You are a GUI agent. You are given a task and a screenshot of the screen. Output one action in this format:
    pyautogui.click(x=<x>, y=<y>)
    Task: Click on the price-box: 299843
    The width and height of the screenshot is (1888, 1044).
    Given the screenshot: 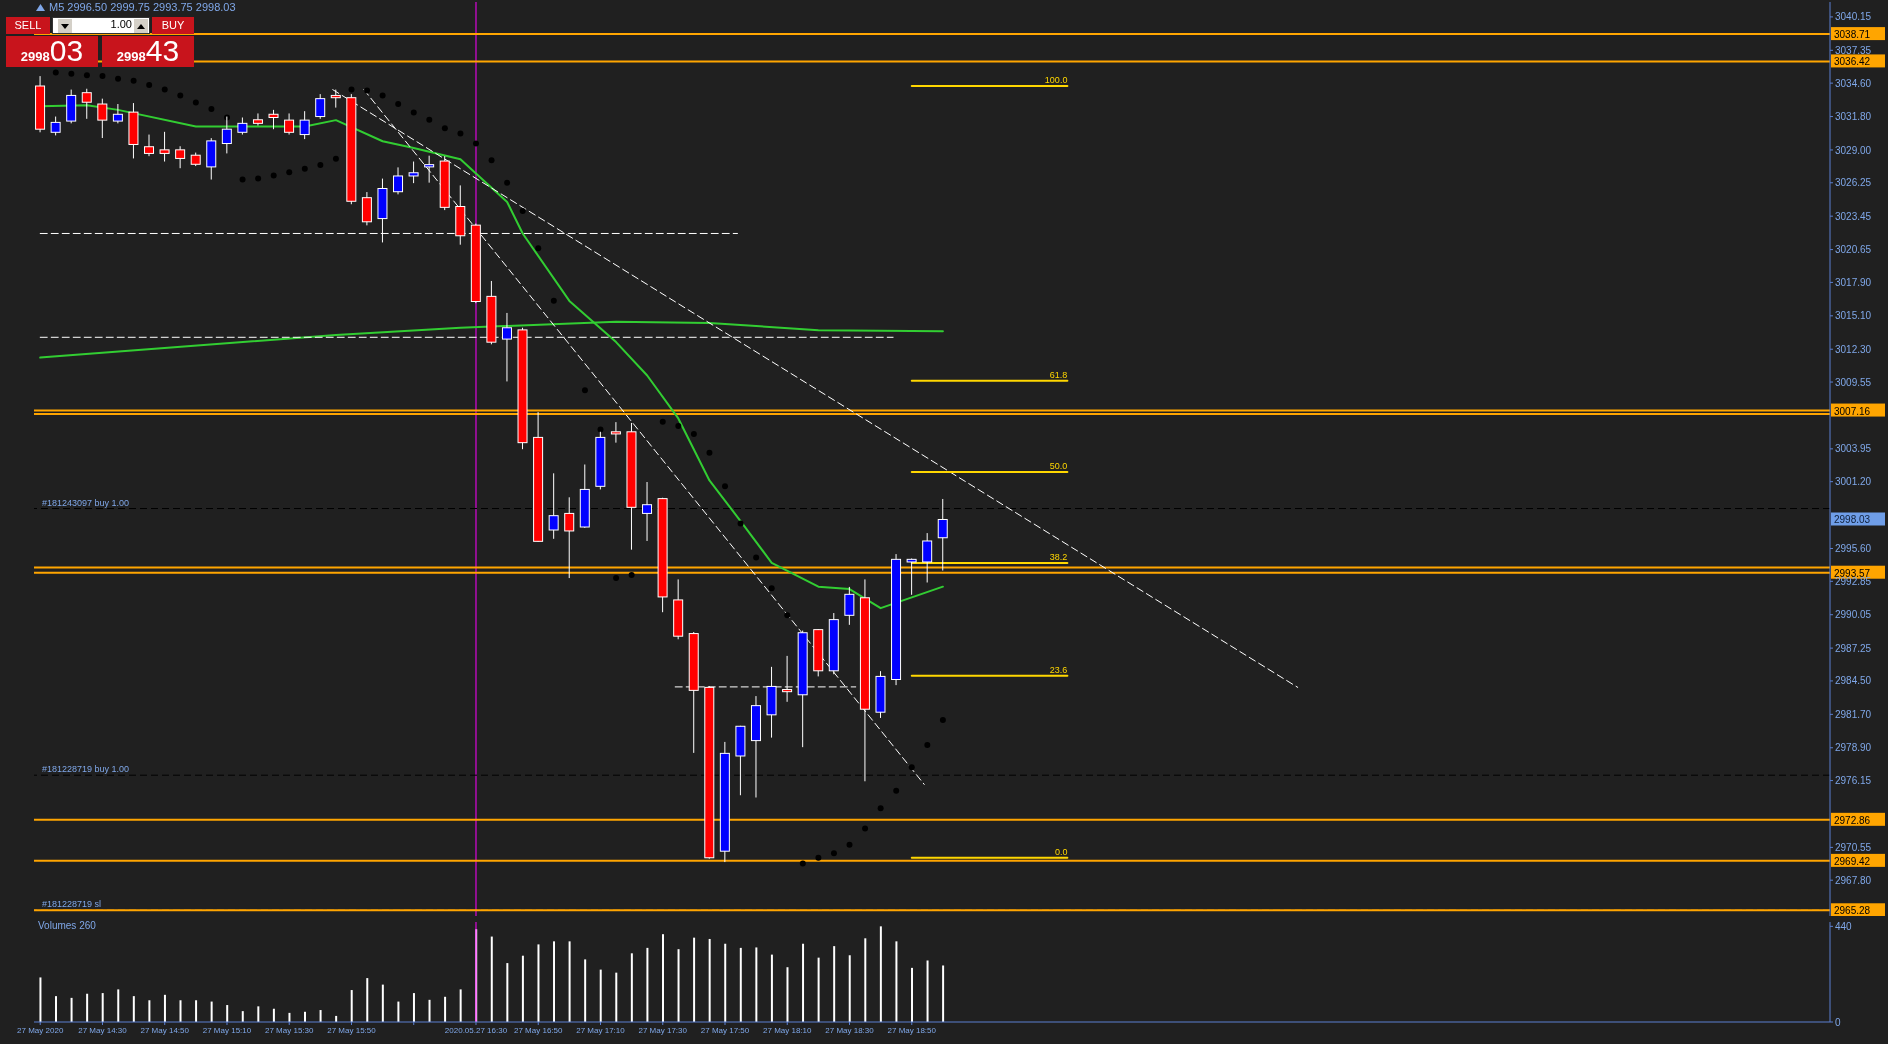 What is the action you would take?
    pyautogui.click(x=148, y=51)
    